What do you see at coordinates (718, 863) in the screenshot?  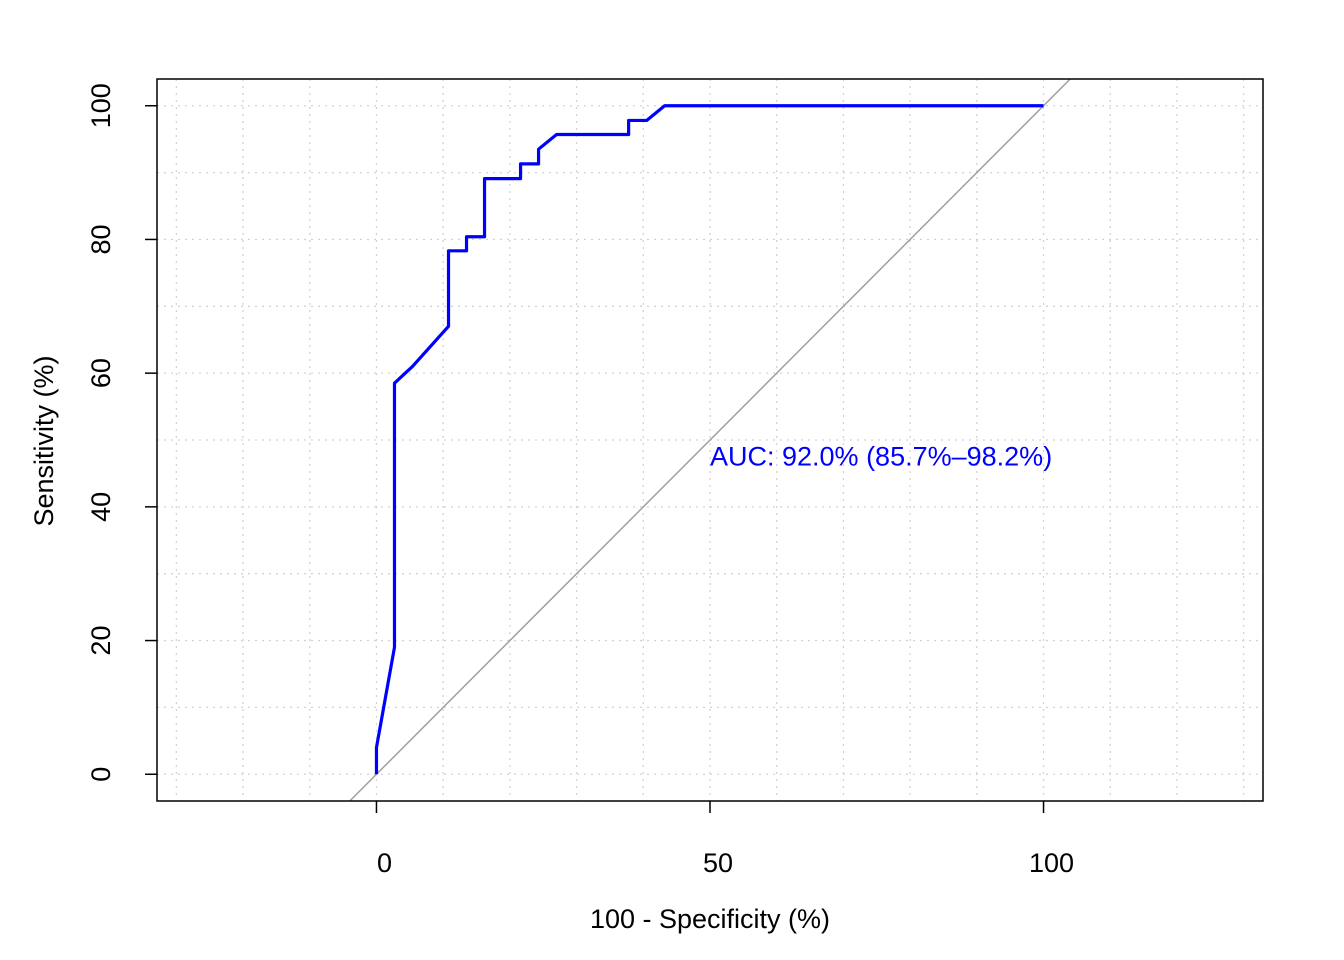 I see `x-tick-label: 50` at bounding box center [718, 863].